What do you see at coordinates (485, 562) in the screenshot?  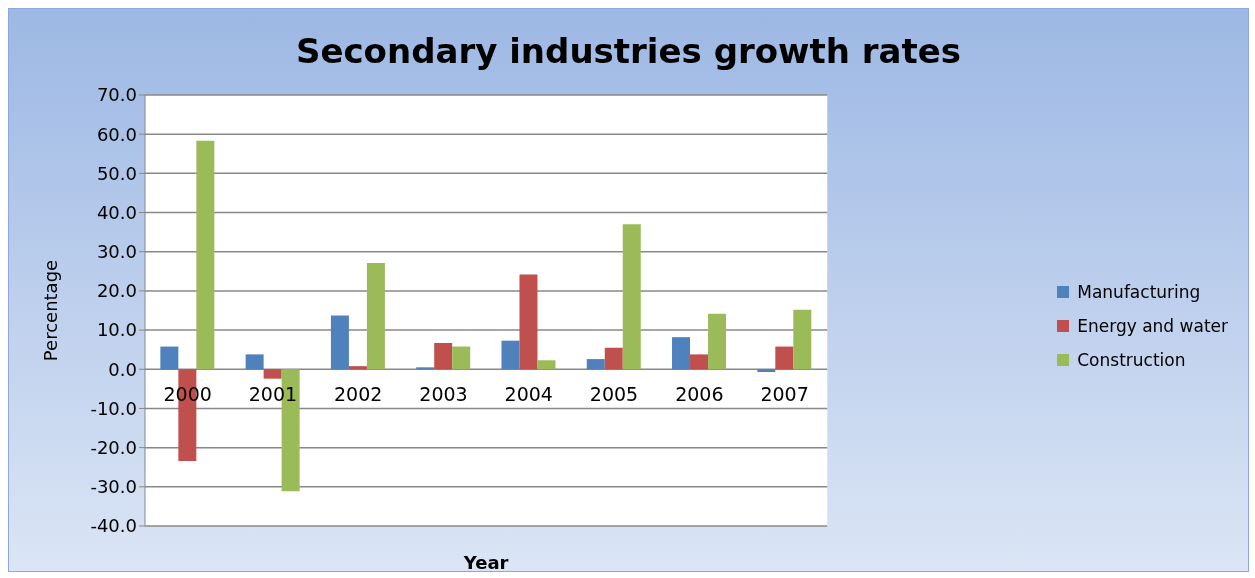 I see `x-axis-title: Year` at bounding box center [485, 562].